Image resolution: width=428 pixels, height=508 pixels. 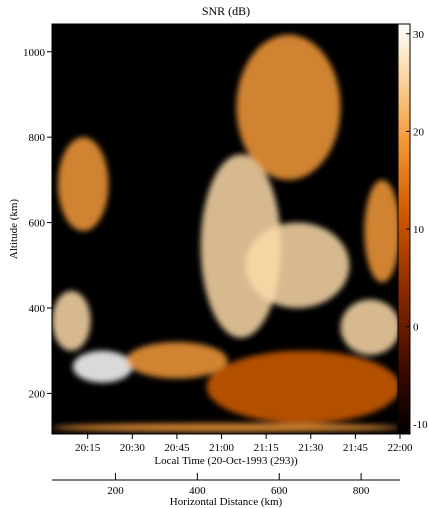 I want to click on x-tick-label: 21:00, so click(x=222, y=448).